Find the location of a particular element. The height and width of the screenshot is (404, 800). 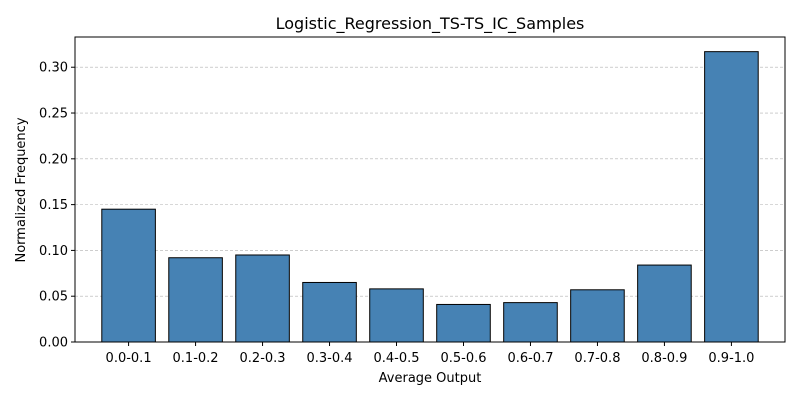

x-tick-label: 0.1-0.2 is located at coordinates (196, 358).